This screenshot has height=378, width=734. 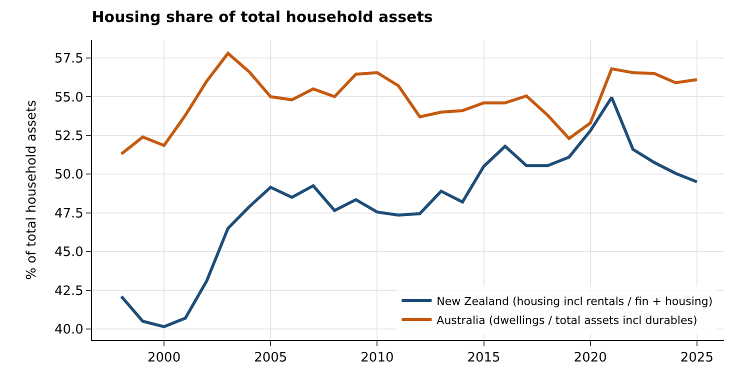 I want to click on y-tick-label: 50.0, so click(x=69, y=175).